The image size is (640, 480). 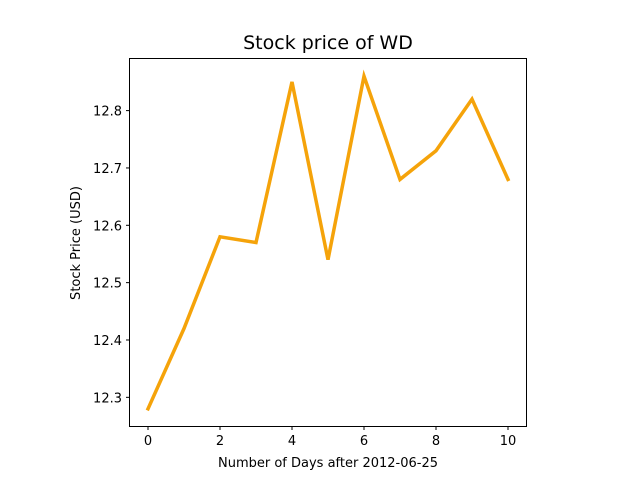 I want to click on y-tick-label: 12.5, so click(x=107, y=284).